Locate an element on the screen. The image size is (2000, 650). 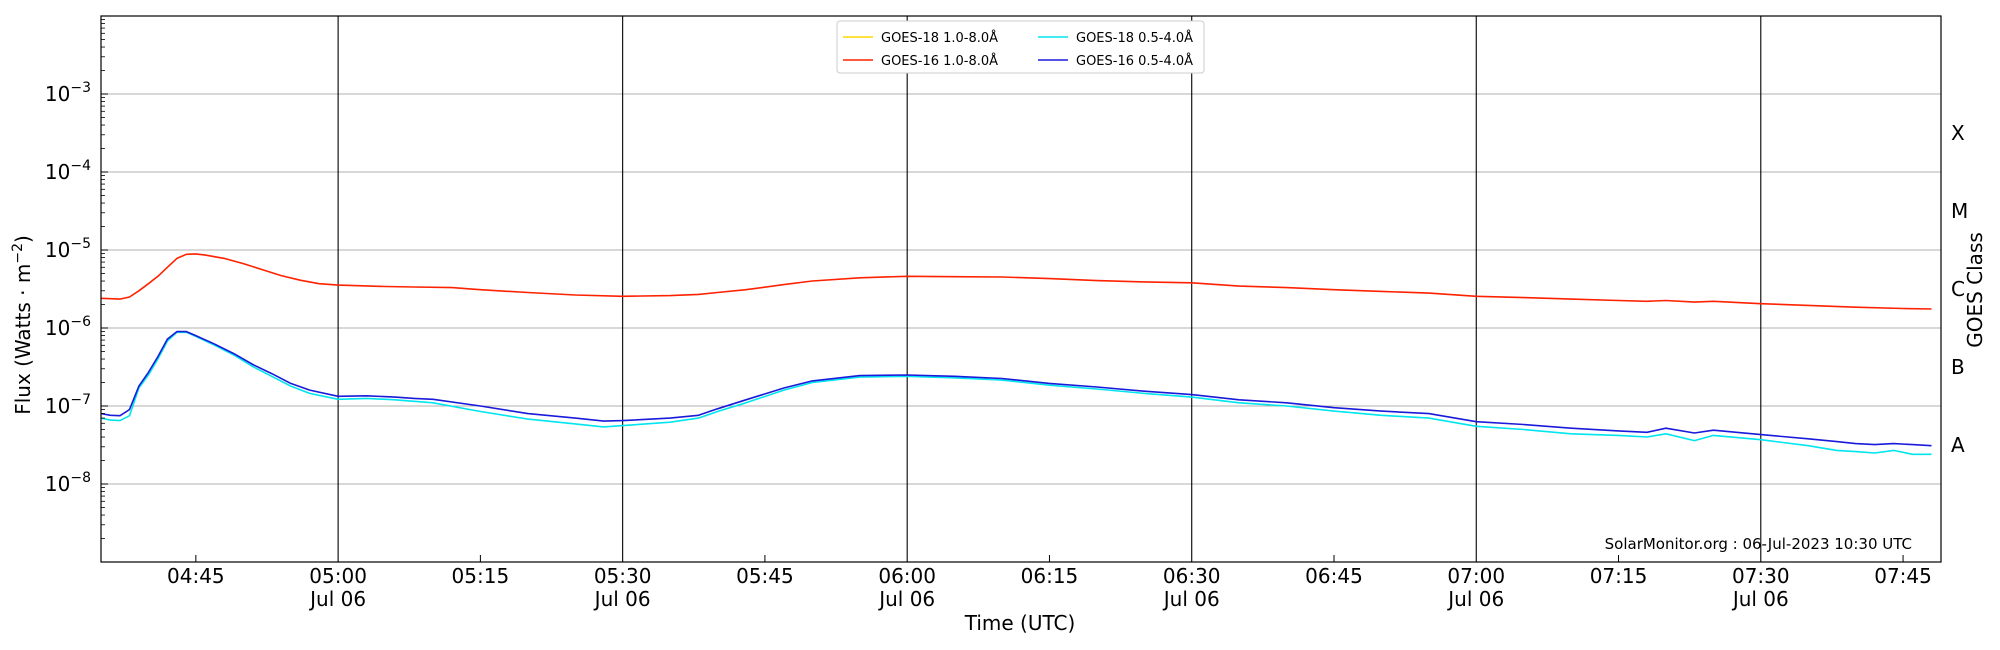
legend-label: GOES-18 0.5-4.0Å is located at coordinates (1134, 38).